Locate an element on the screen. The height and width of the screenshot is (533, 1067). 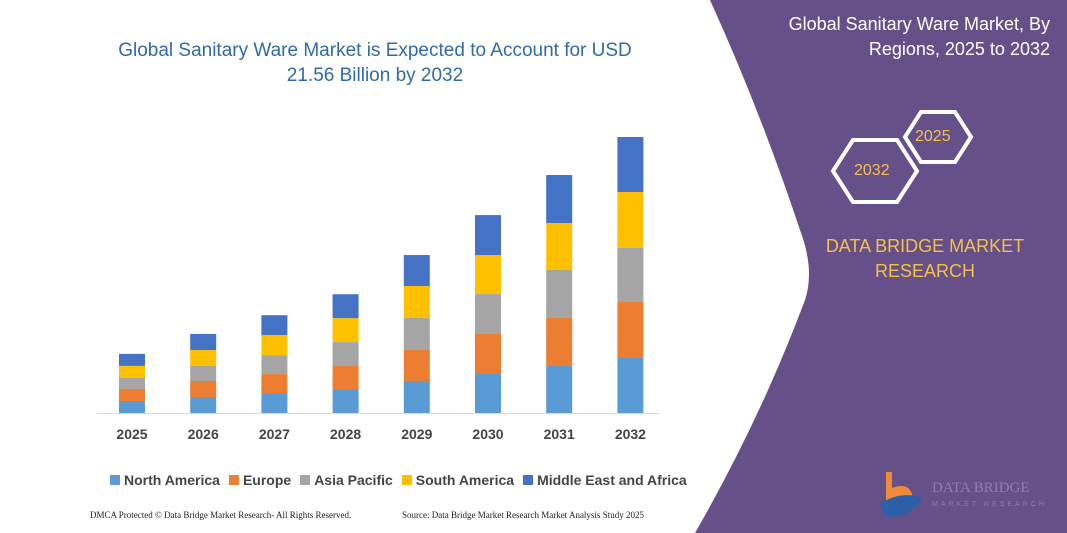
bar-segment-2026-north-america is located at coordinates (203, 404).